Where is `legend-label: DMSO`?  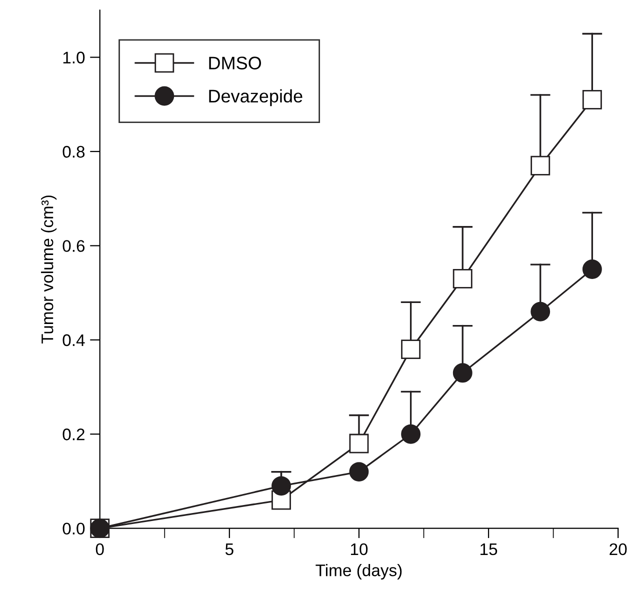
legend-label: DMSO is located at coordinates (235, 63).